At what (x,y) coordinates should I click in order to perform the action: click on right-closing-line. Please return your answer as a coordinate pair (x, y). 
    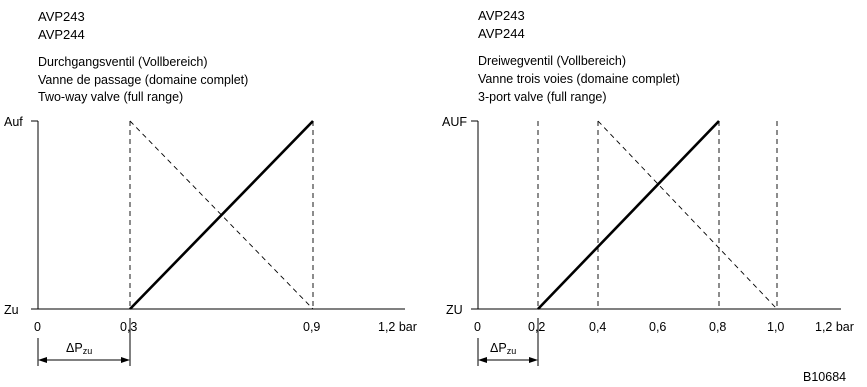
    Looking at the image, I should click on (687, 215).